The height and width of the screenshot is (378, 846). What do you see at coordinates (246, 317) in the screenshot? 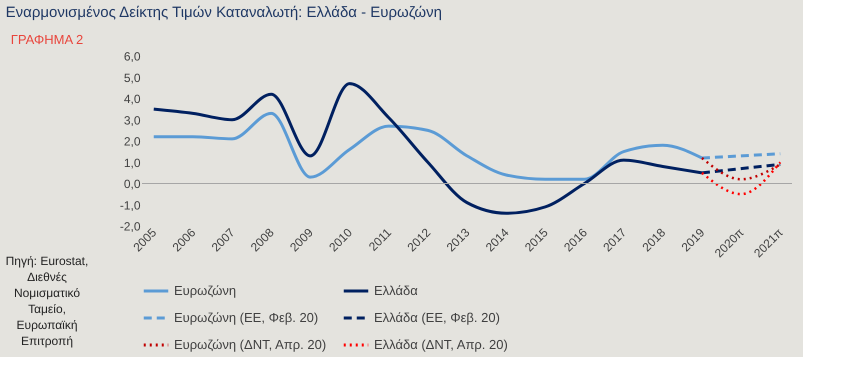
I see `legend-label: Ευρωζώνη (ΕΕ, Φεβ. 20)` at bounding box center [246, 317].